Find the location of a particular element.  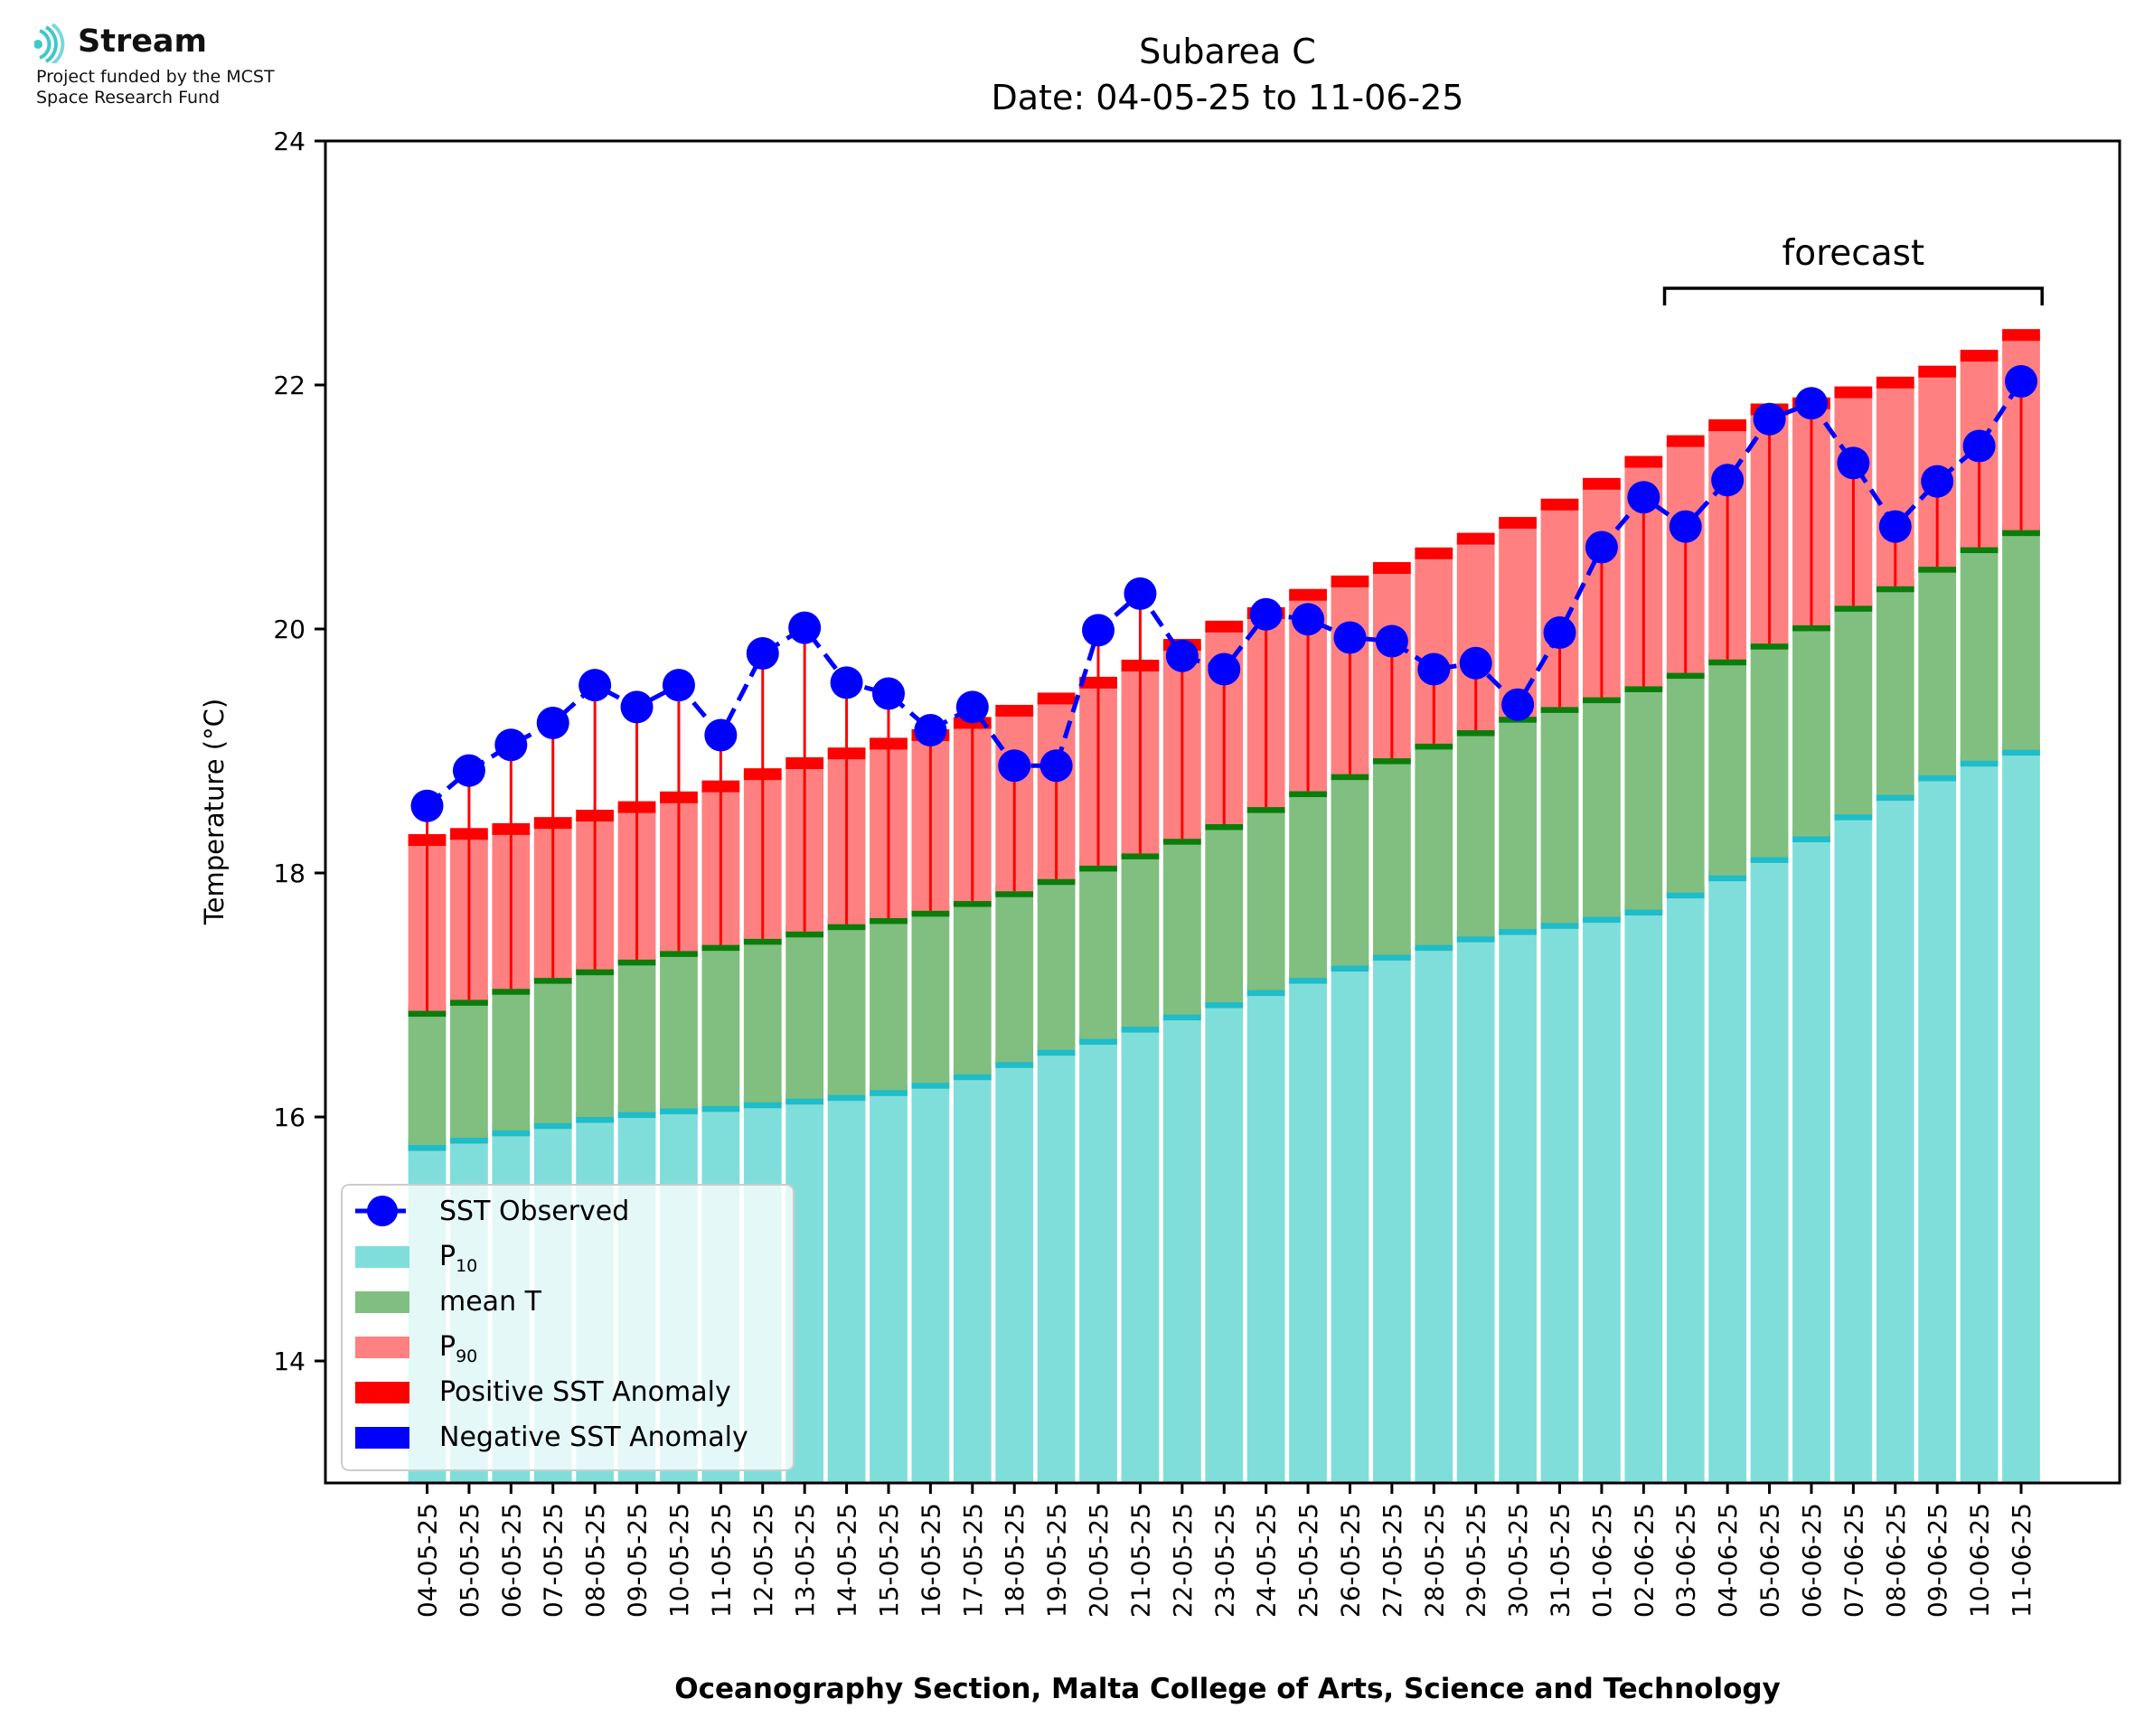

logo-funding-line-1: Project funded by the MCST is located at coordinates (155, 77).